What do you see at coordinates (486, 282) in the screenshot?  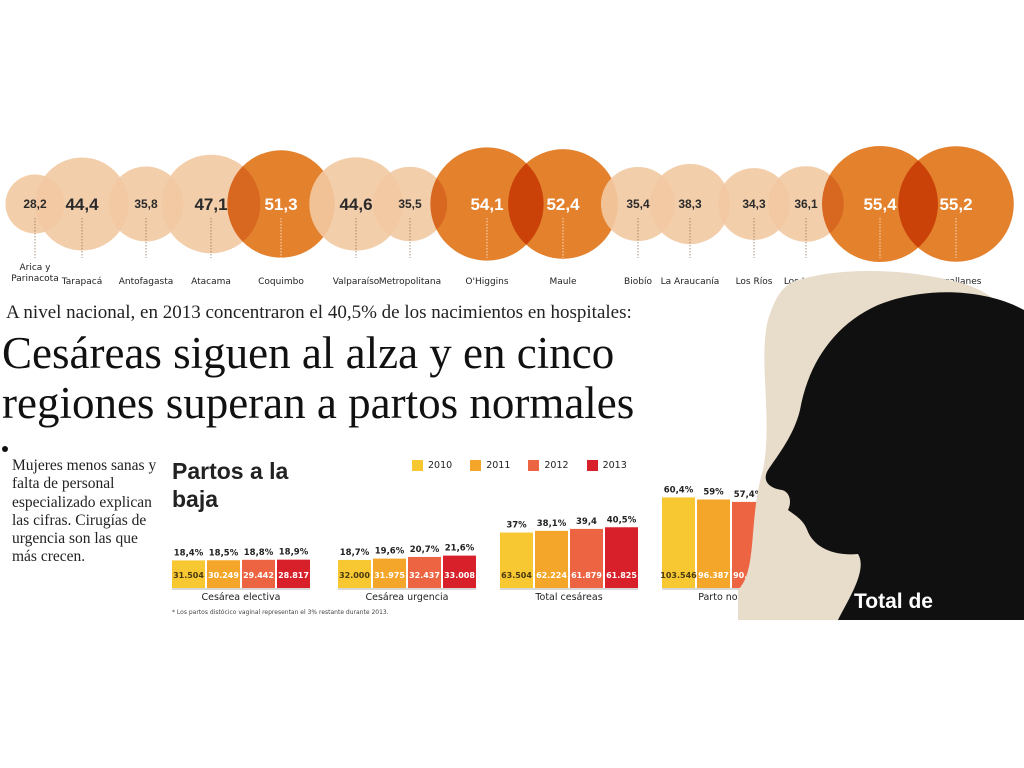 I see `region-name-label: O'Higgins` at bounding box center [486, 282].